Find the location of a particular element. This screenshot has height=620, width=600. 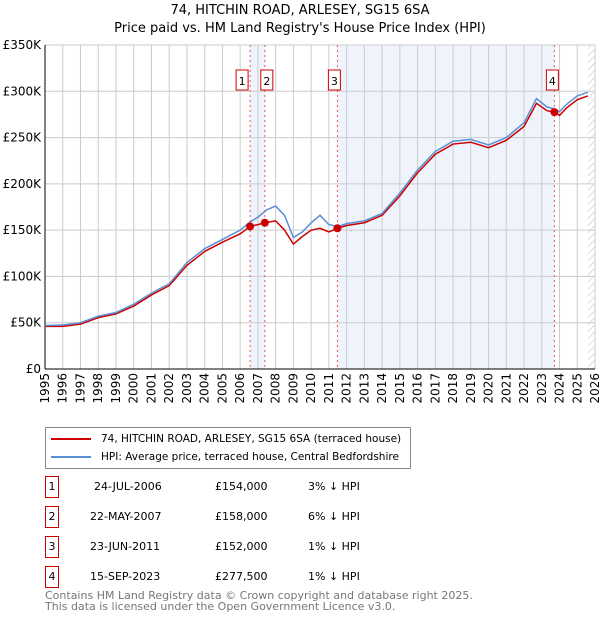

y-tick-label: £200K is located at coordinates (23, 184).